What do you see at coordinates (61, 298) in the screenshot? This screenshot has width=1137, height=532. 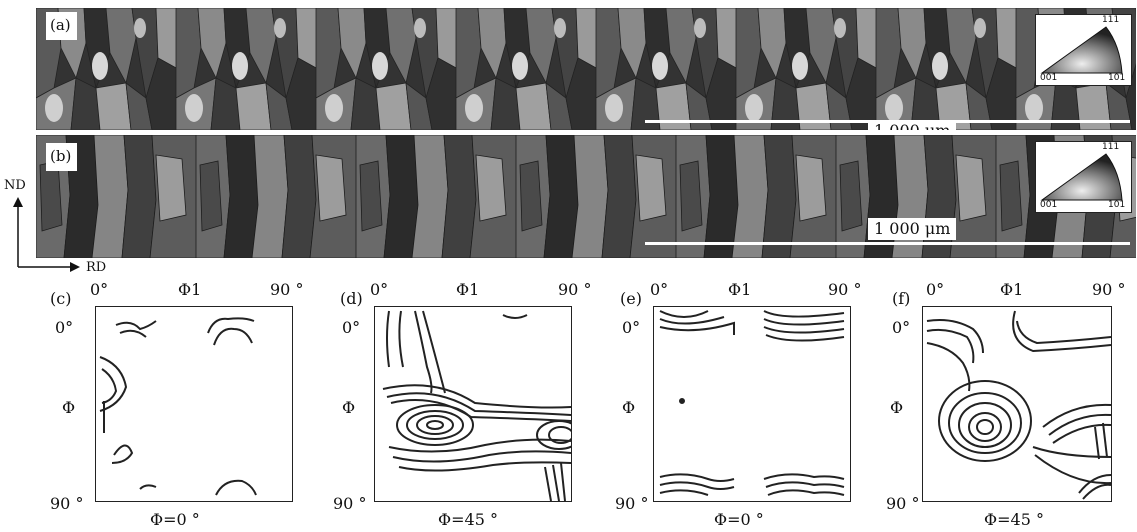 I see `panel-letter: (c)` at bounding box center [61, 298].